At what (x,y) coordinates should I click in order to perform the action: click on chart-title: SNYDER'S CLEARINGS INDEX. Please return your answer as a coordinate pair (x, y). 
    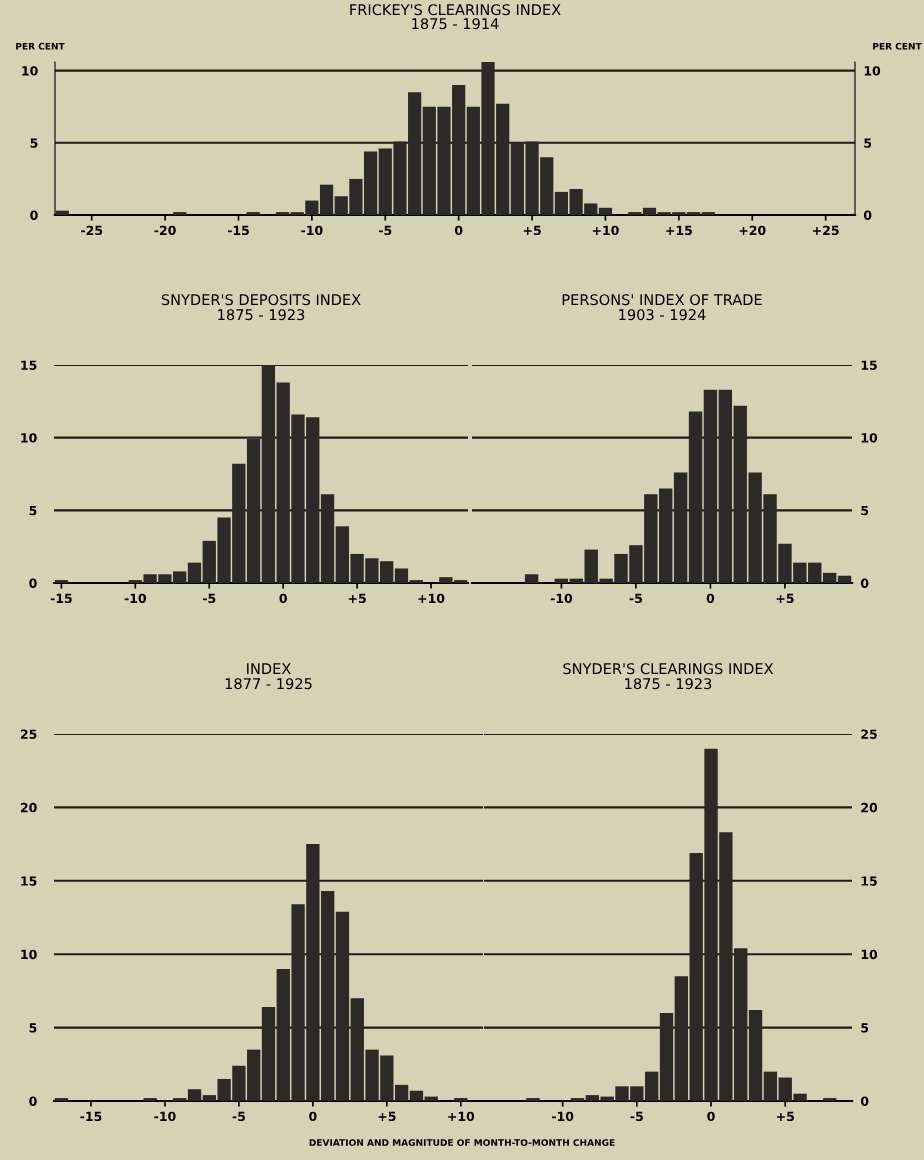
    Looking at the image, I should click on (668, 669).